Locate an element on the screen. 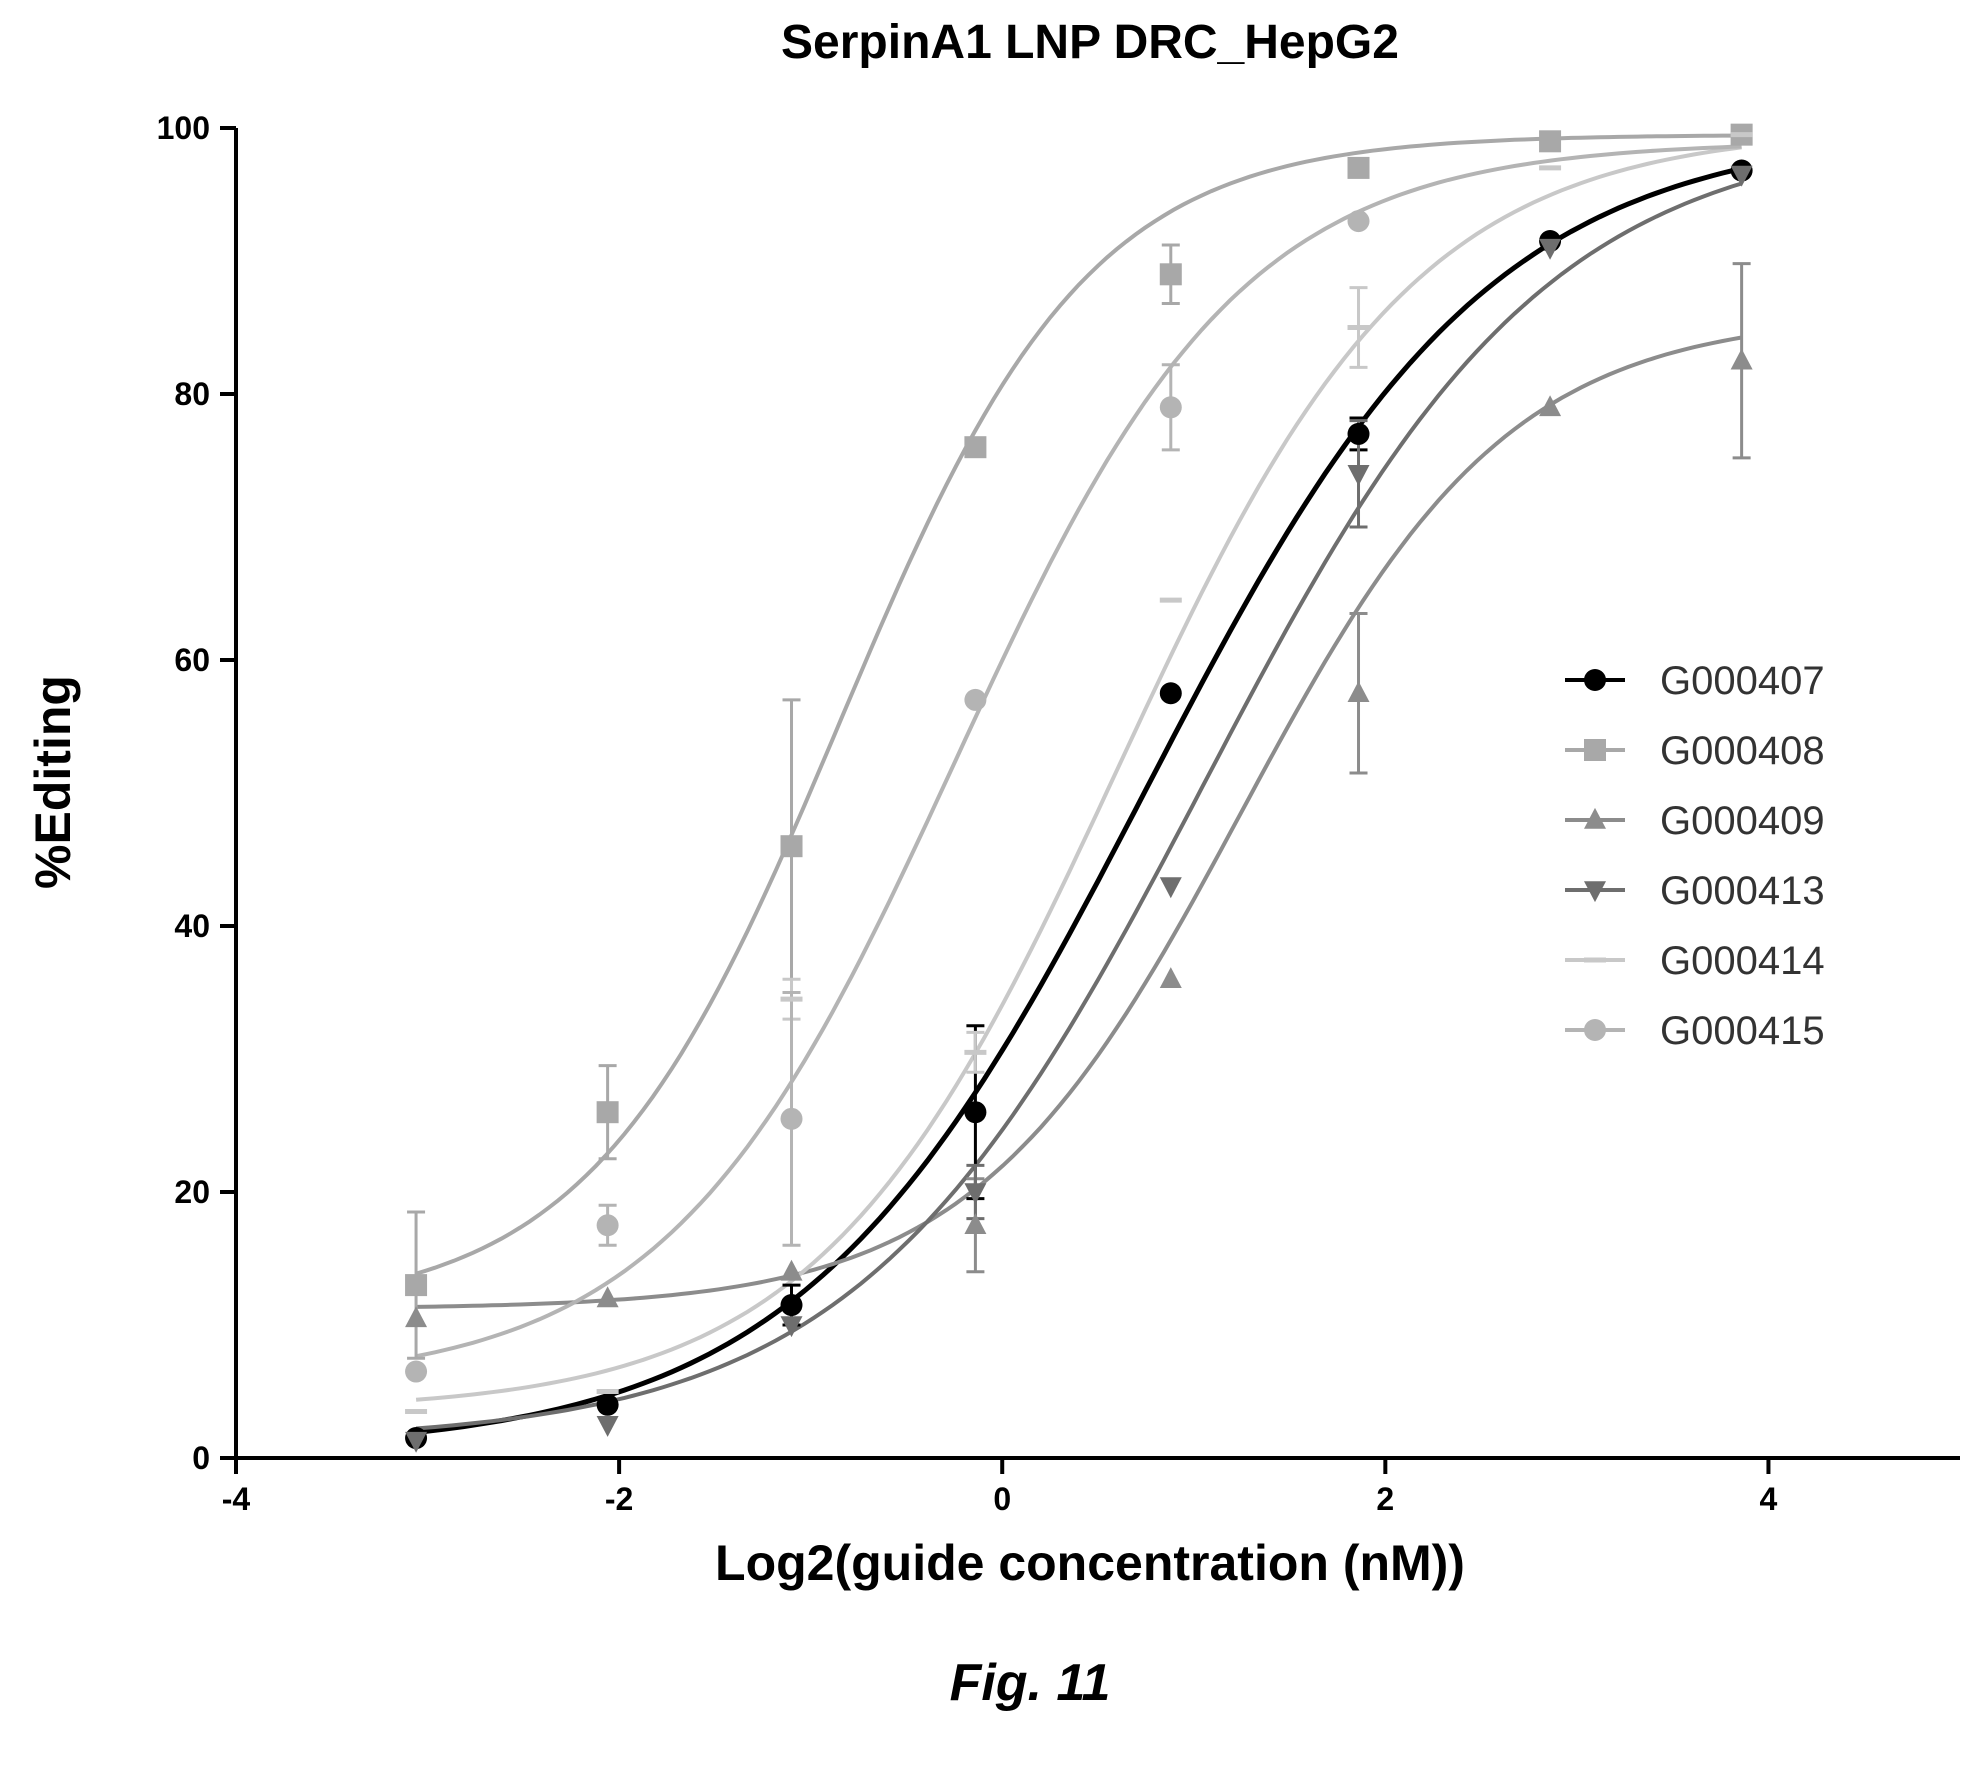 The height and width of the screenshot is (1773, 1979). y-tick-label: 100 is located at coordinates (183, 128).